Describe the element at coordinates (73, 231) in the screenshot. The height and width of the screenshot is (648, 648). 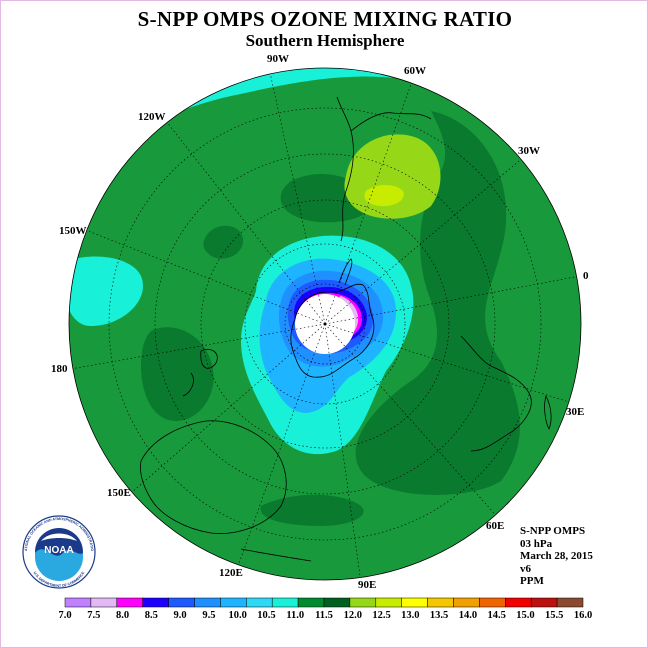
I see `lon-label-150w: 150W` at that location.